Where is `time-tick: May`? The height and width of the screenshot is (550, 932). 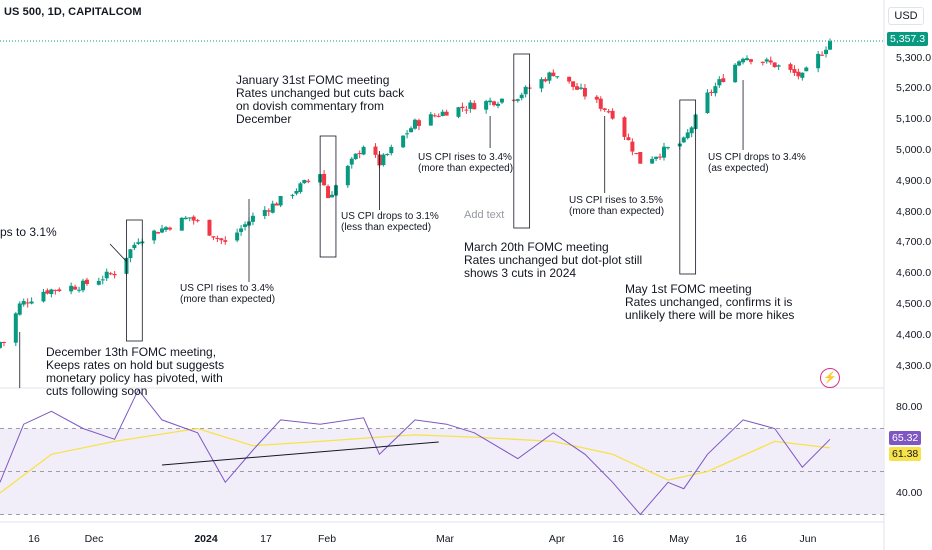 time-tick: May is located at coordinates (679, 539).